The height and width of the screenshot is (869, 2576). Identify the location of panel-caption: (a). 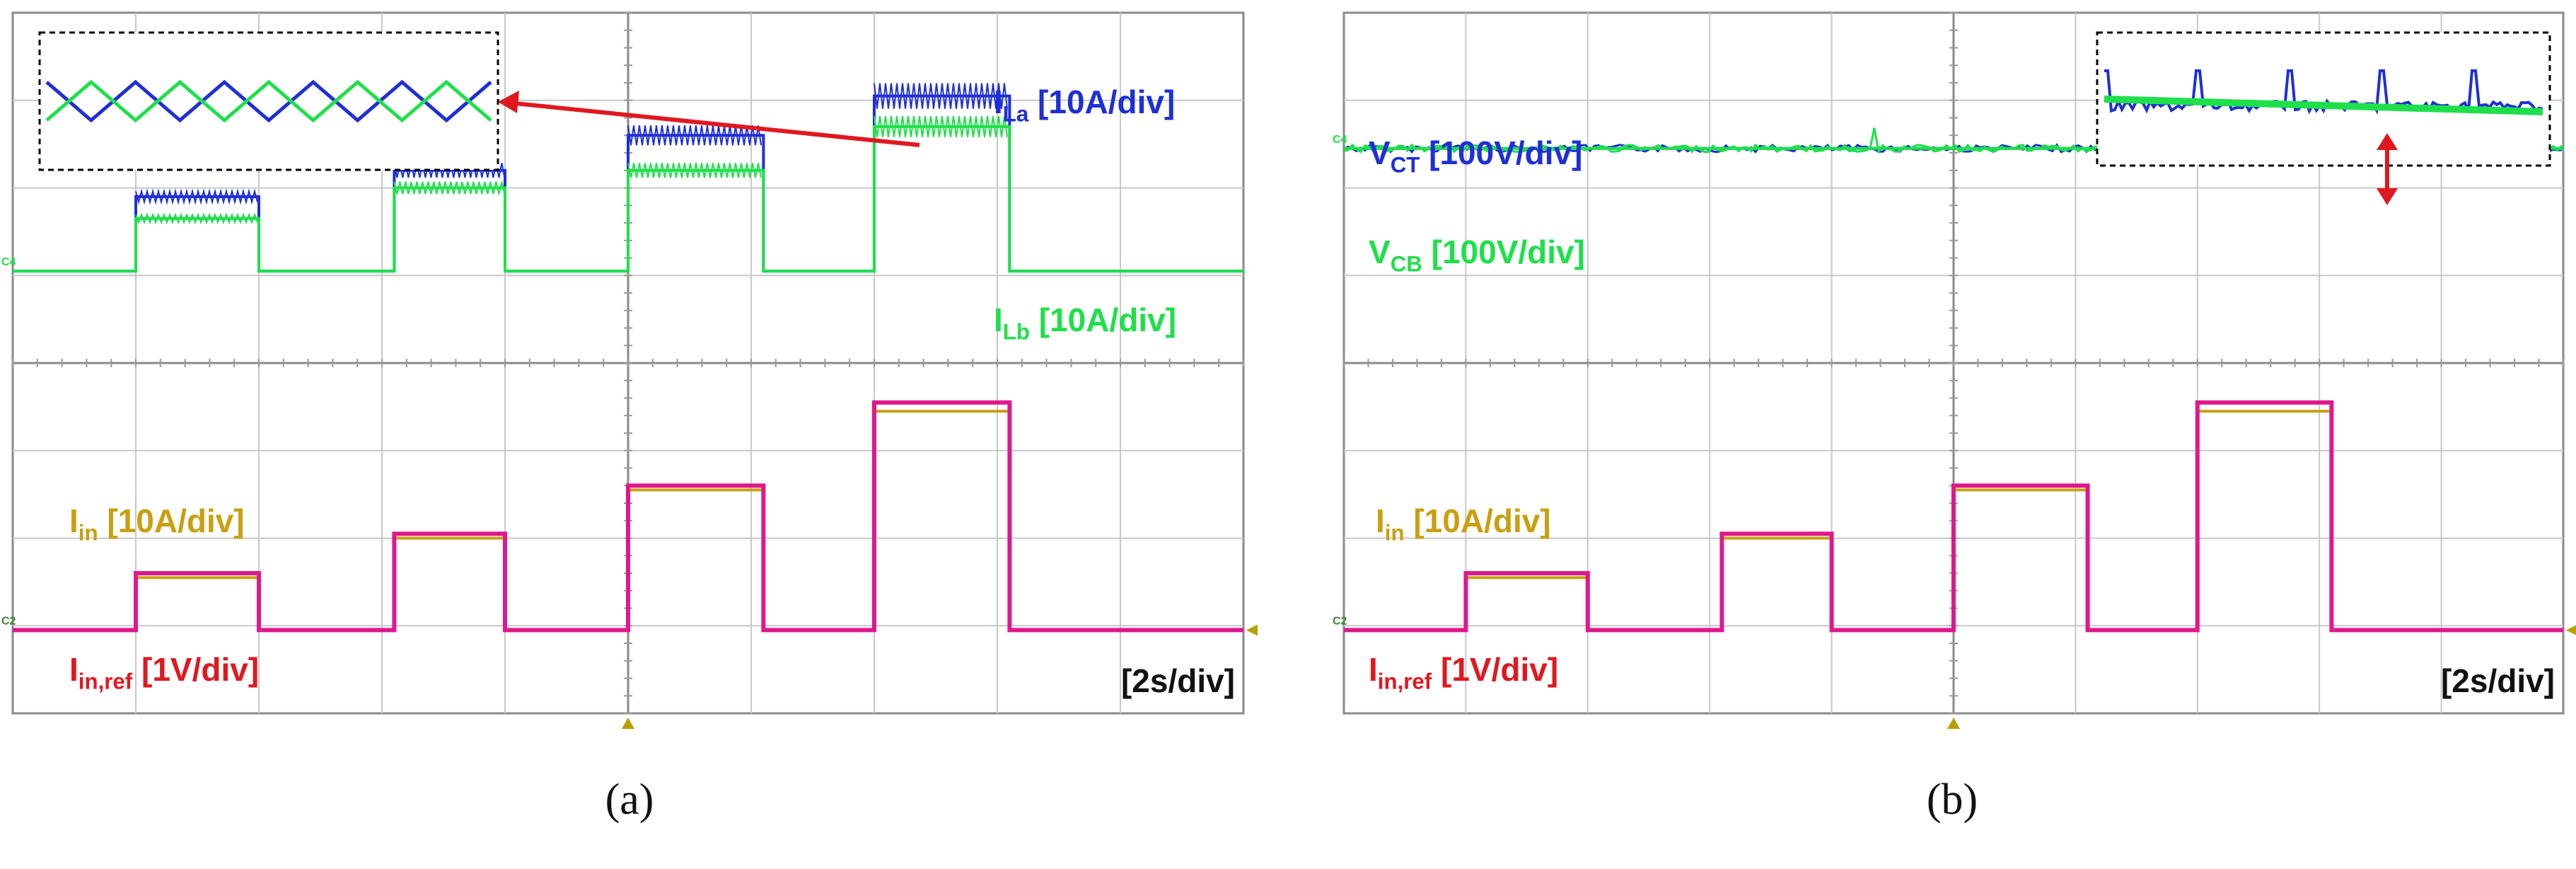
(629, 800).